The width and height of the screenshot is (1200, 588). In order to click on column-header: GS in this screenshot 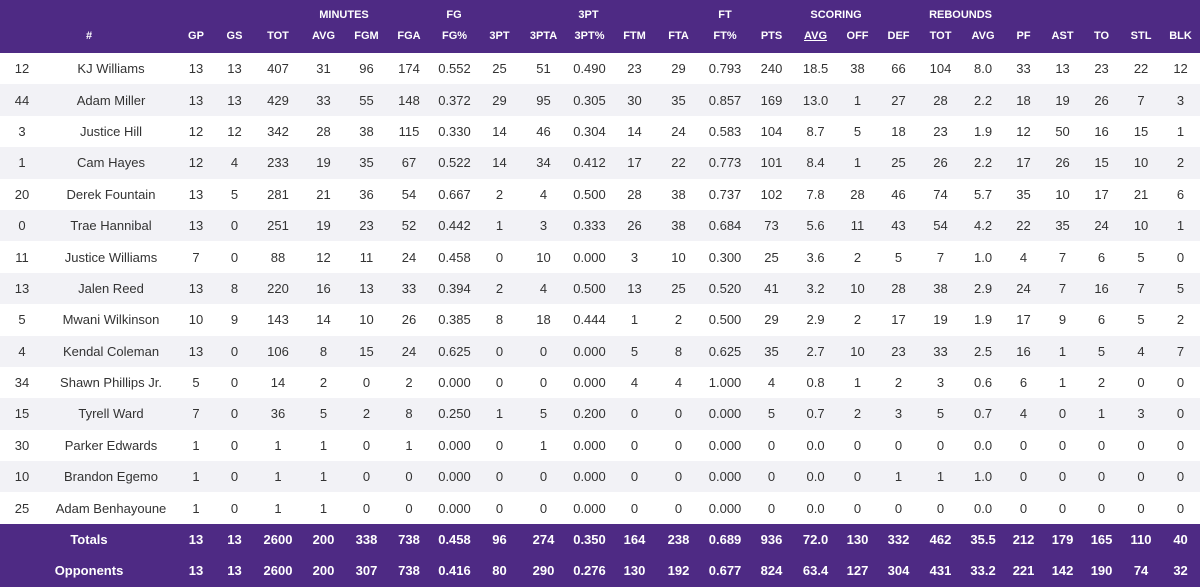, I will do `click(234, 41)`.